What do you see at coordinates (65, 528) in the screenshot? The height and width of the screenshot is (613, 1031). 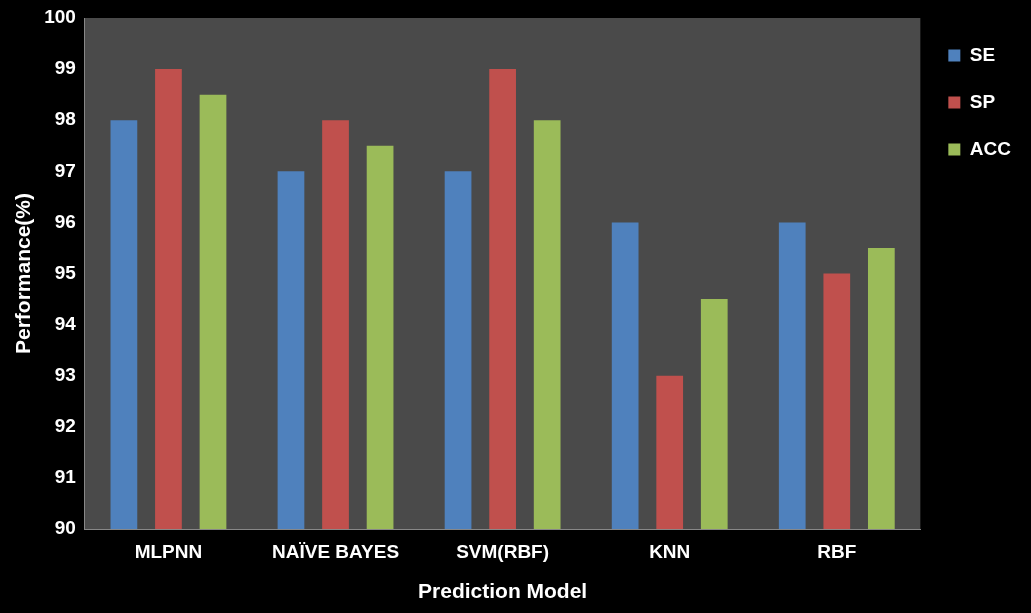 I see `y-tick-label: 90` at bounding box center [65, 528].